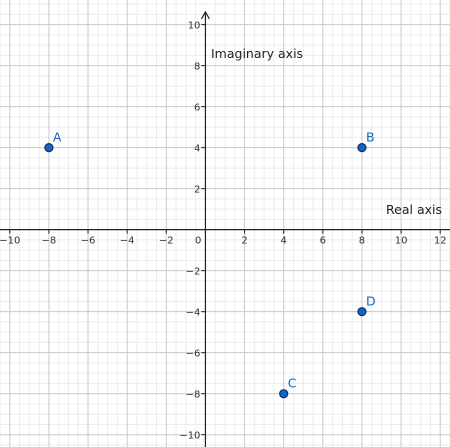  What do you see at coordinates (362, 241) in the screenshot?
I see `x-tick-label: 8` at bounding box center [362, 241].